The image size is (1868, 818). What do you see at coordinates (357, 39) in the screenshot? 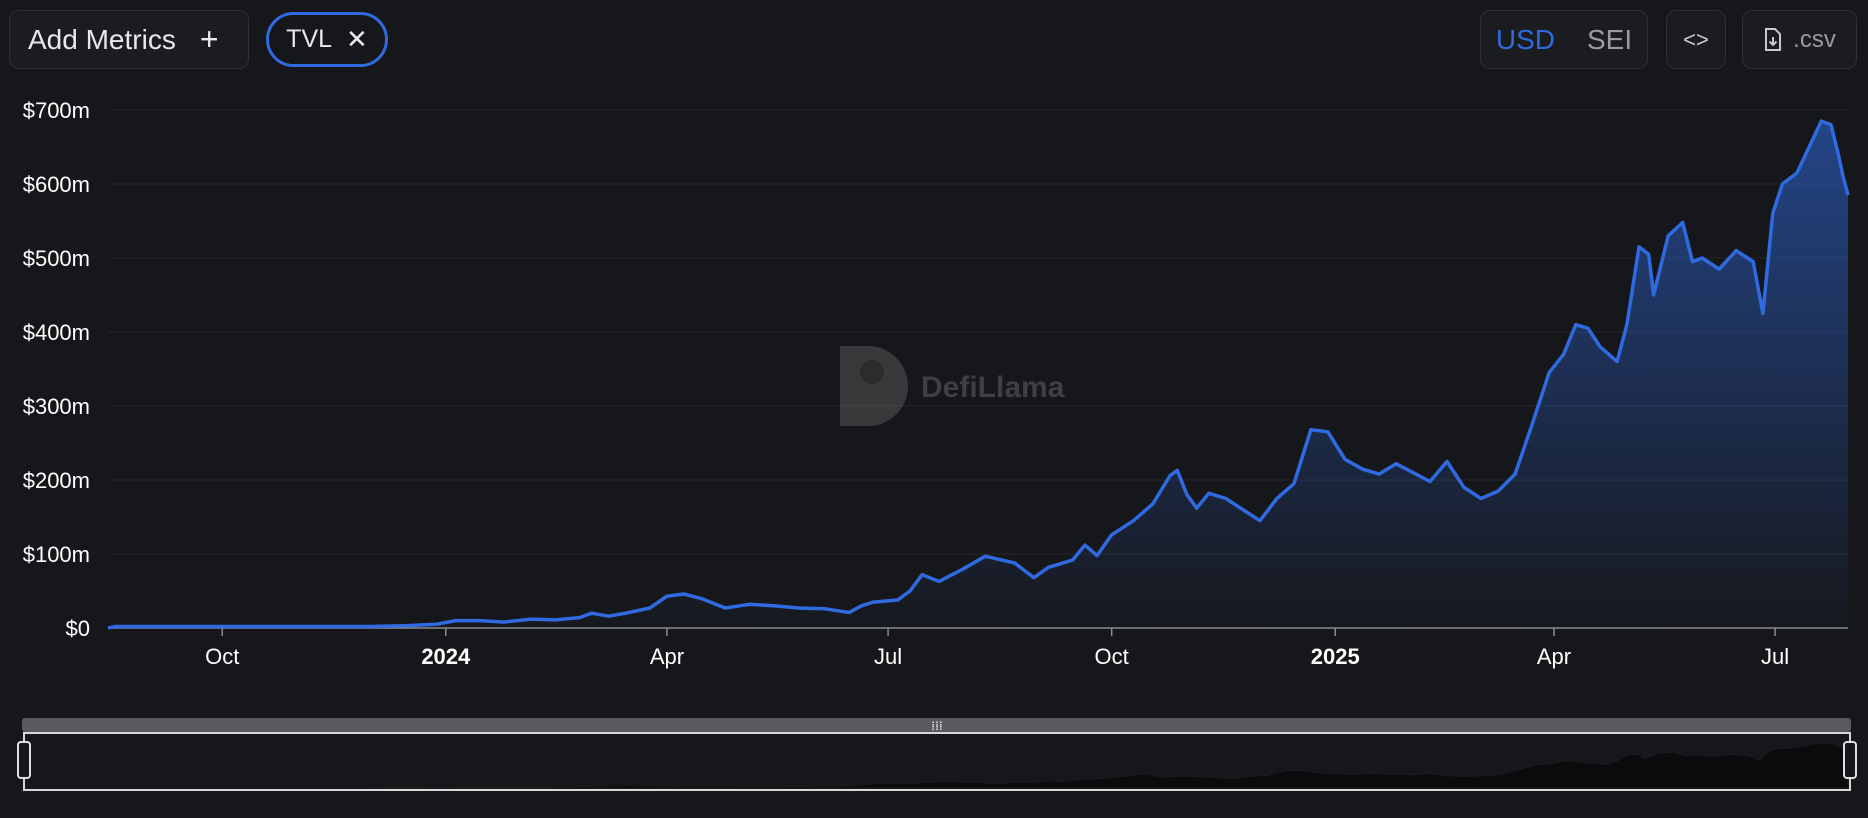
I see `close-icon: ✕` at bounding box center [357, 39].